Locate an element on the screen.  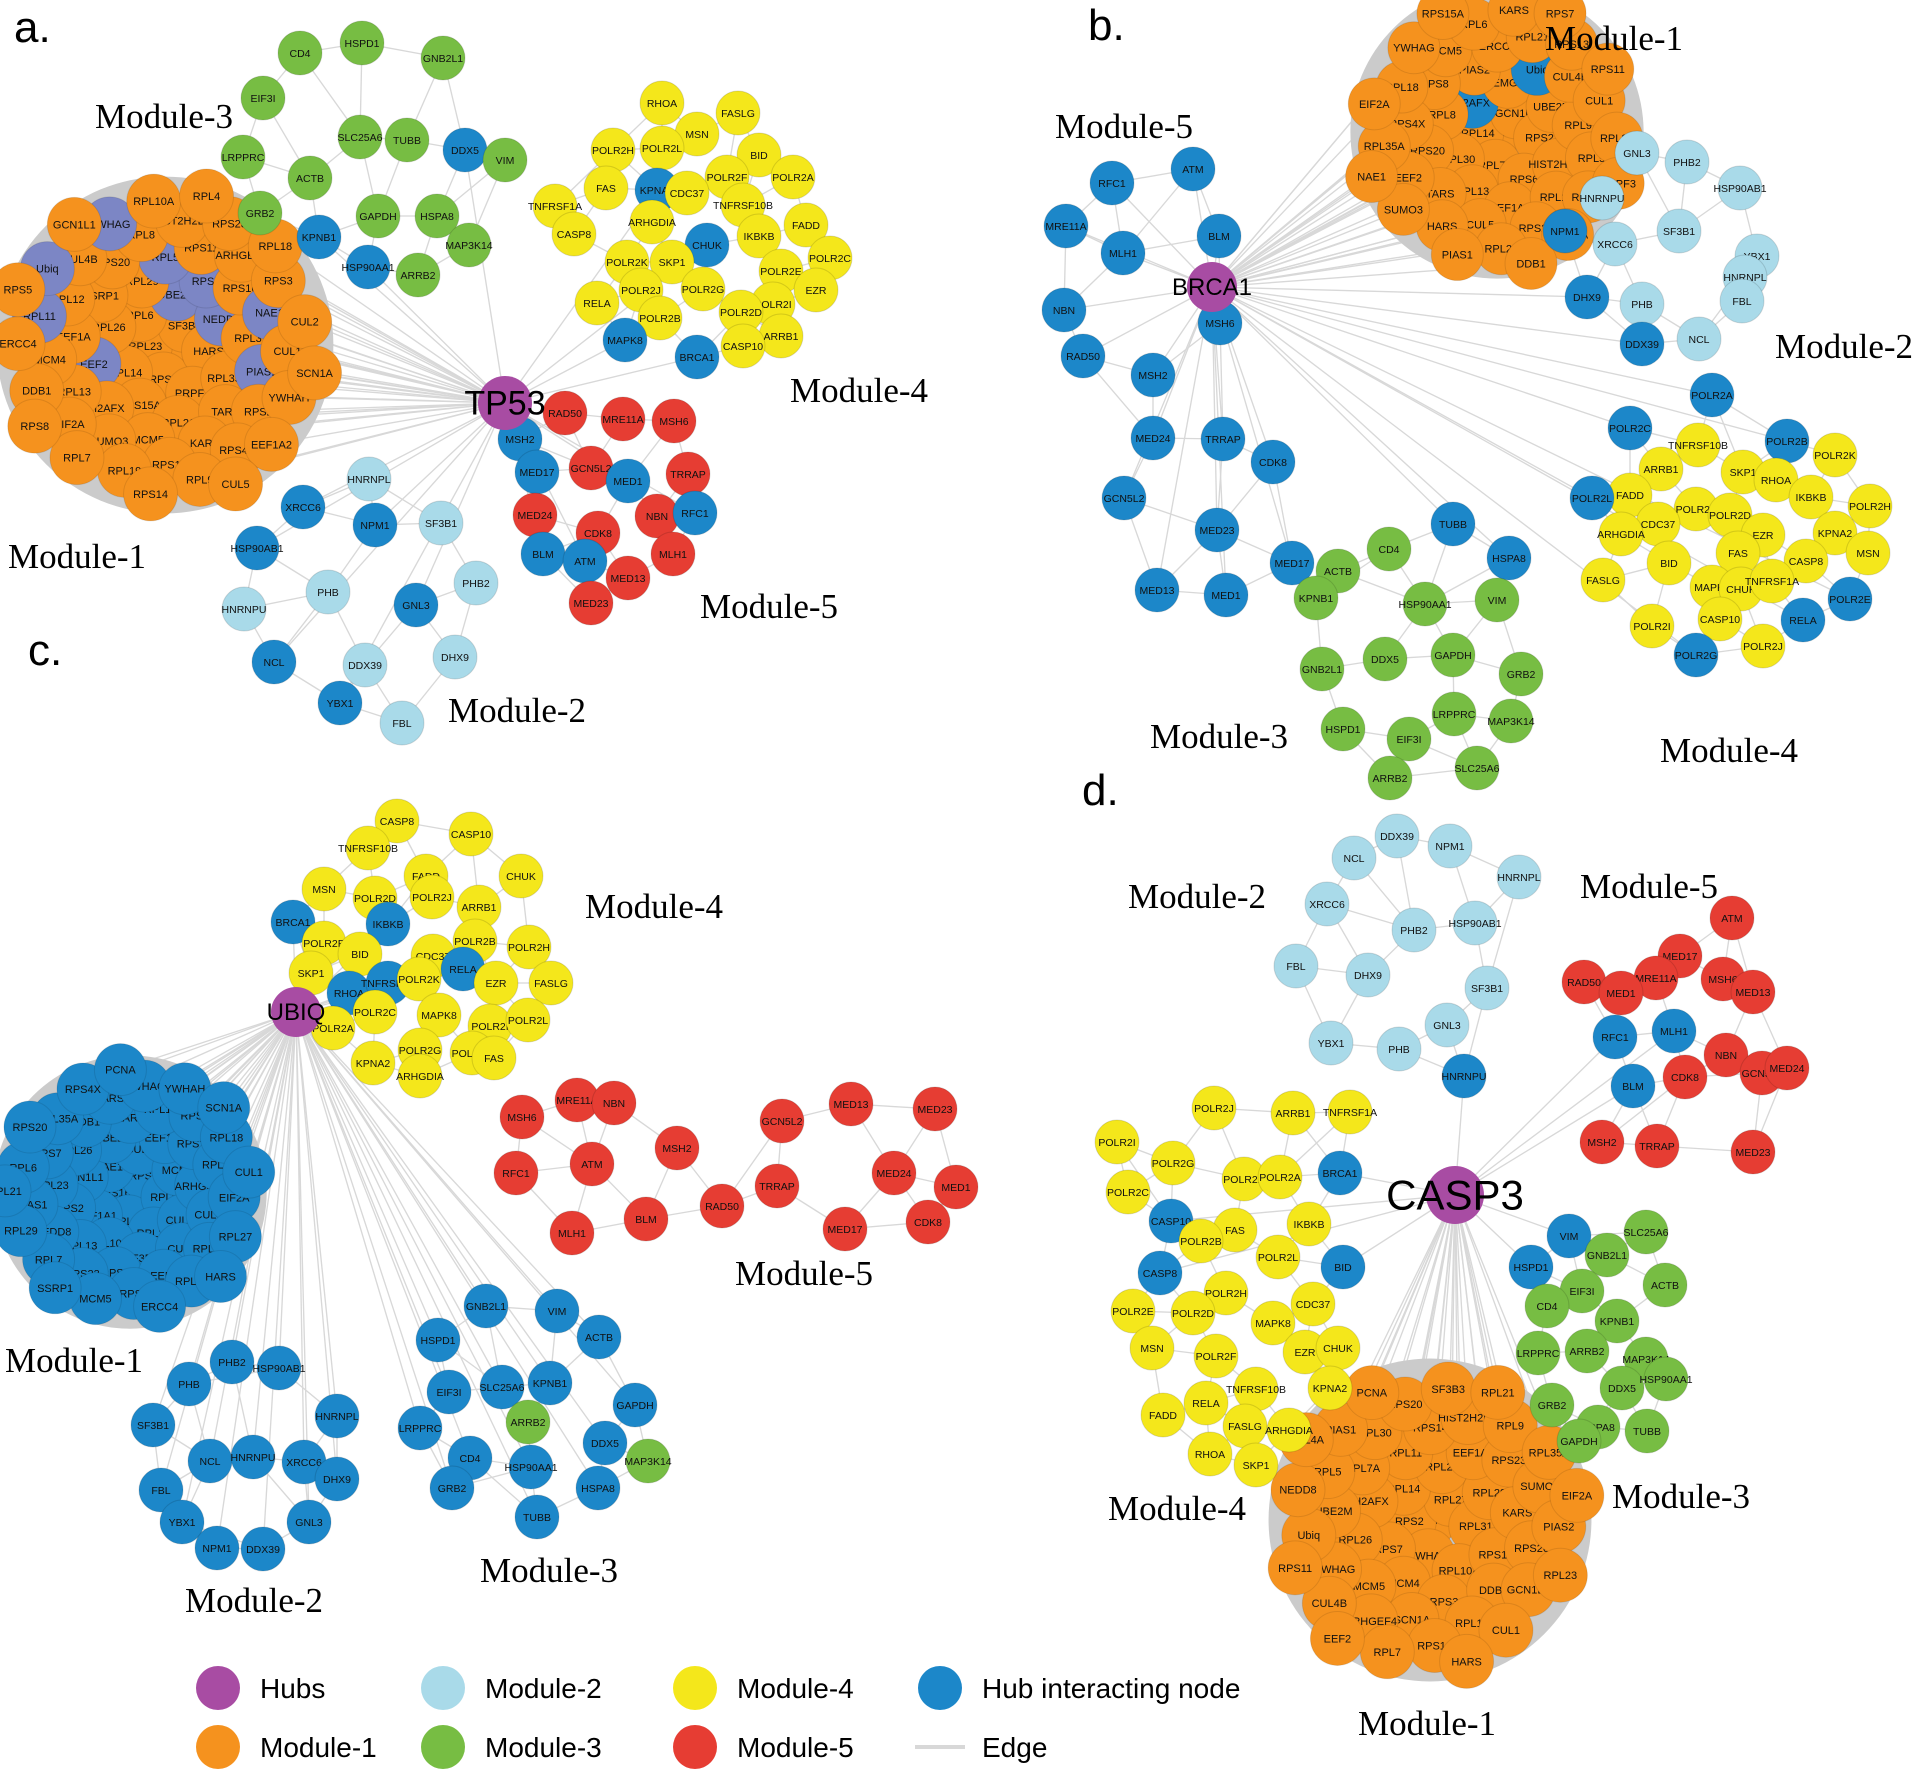
node-label: EIF3I is located at coordinates (1581, 1292).